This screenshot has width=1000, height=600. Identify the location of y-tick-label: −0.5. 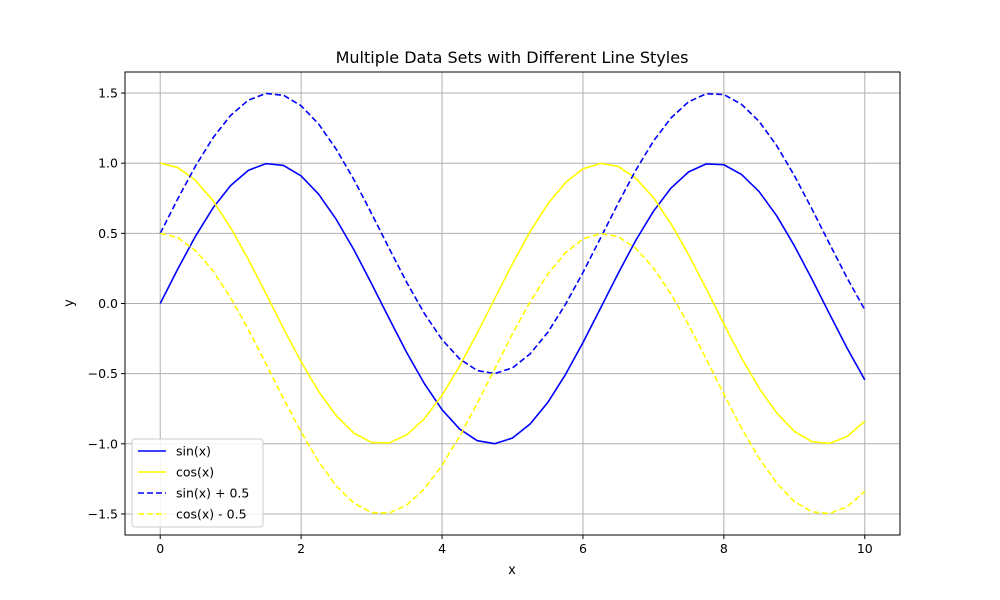
(103, 373).